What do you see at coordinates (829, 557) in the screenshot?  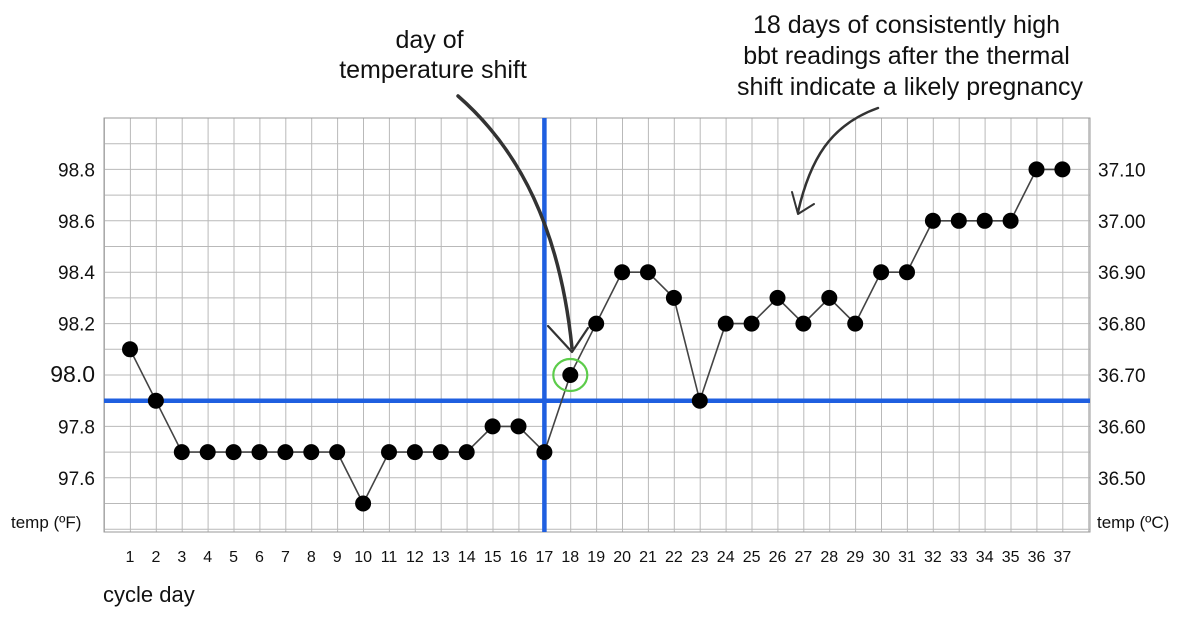 I see `x-tick-label: 28` at bounding box center [829, 557].